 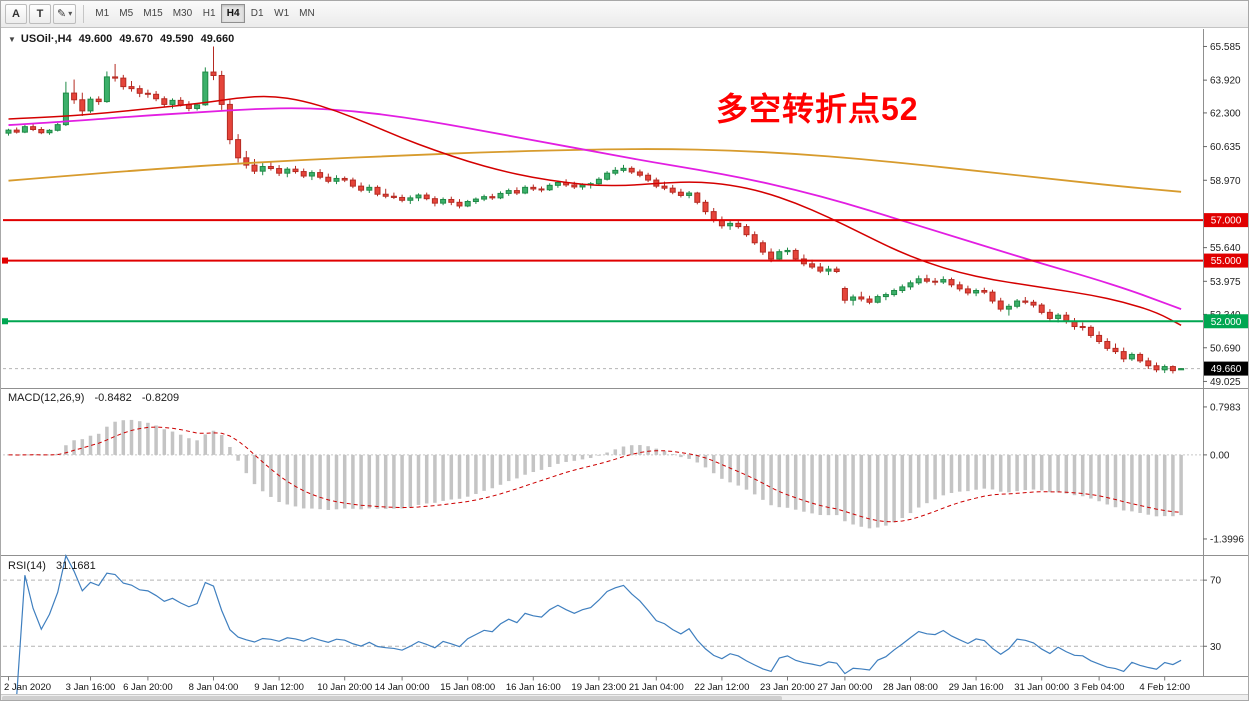 I want to click on rsi-name: RSI(14), so click(x=27, y=566).